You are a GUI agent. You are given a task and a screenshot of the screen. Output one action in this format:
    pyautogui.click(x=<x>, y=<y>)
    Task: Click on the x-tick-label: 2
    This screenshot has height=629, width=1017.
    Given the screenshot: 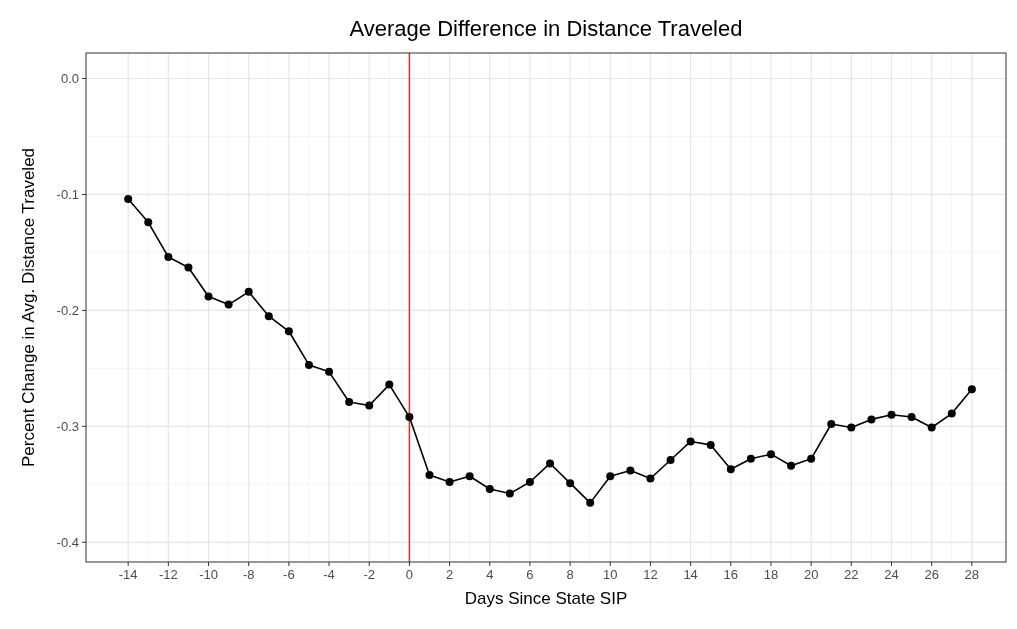 What is the action you would take?
    pyautogui.click(x=449, y=574)
    